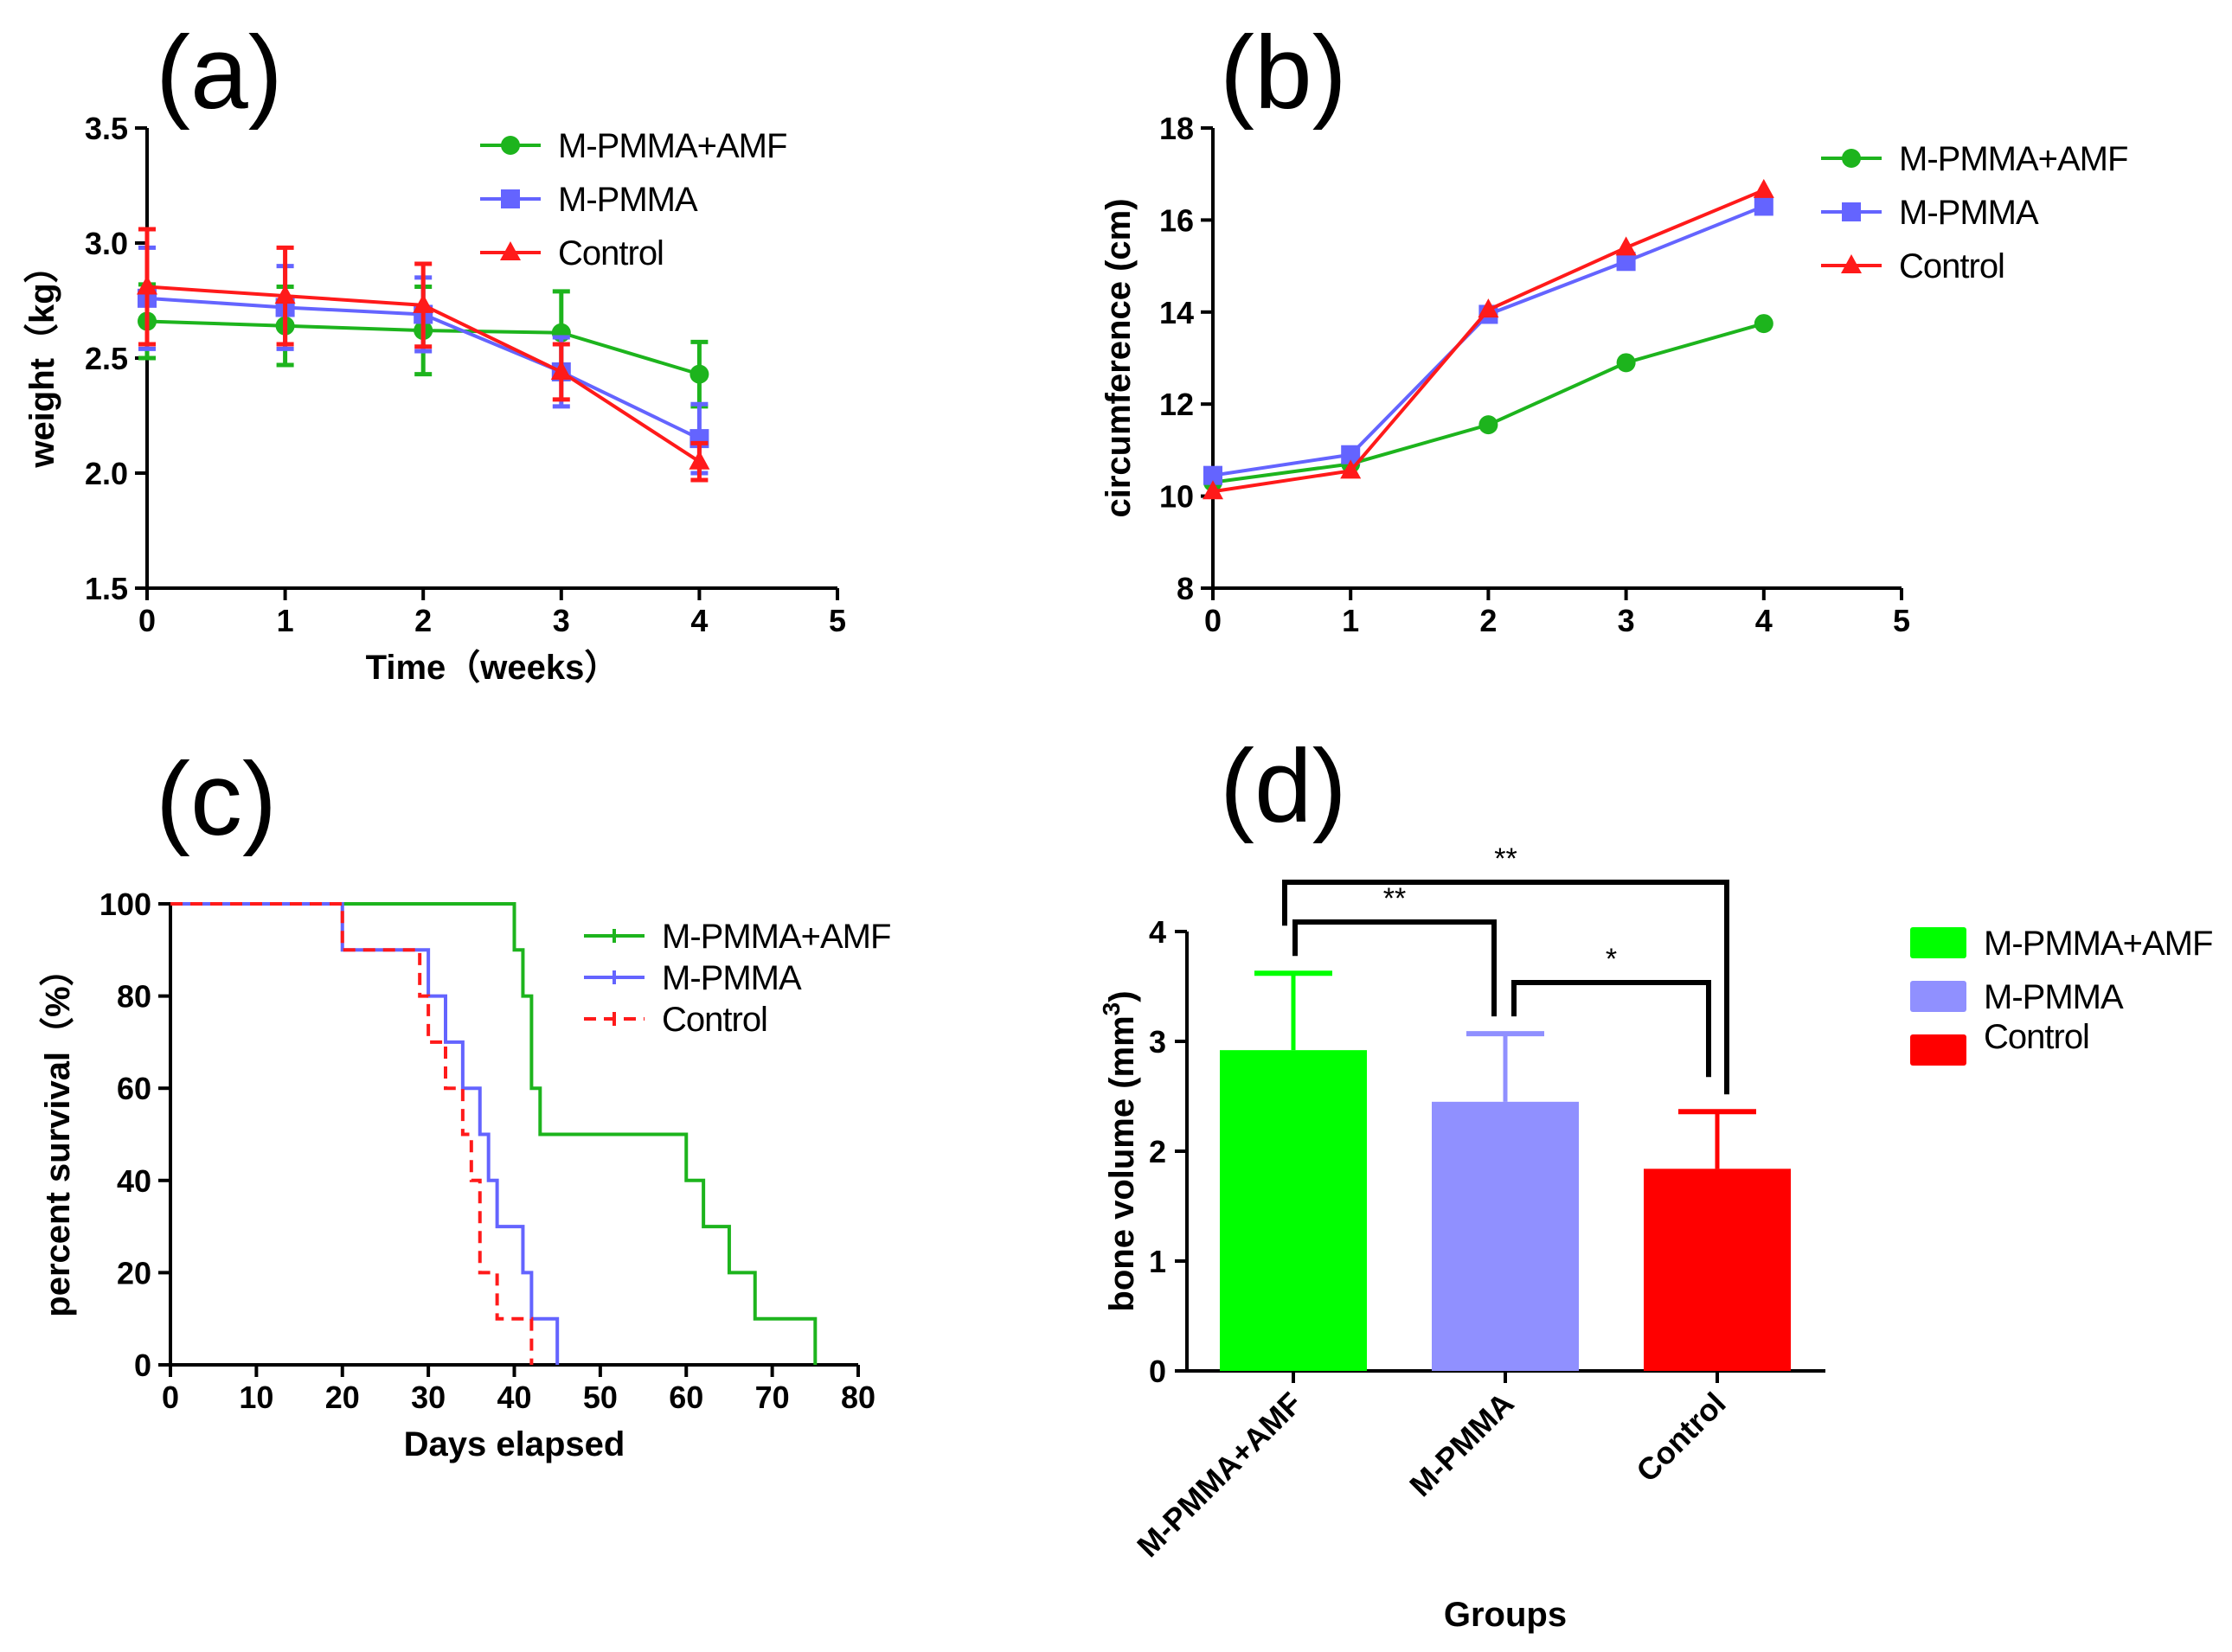  What do you see at coordinates (1505, 1615) in the screenshot?
I see `x-axis-label: Groups` at bounding box center [1505, 1615].